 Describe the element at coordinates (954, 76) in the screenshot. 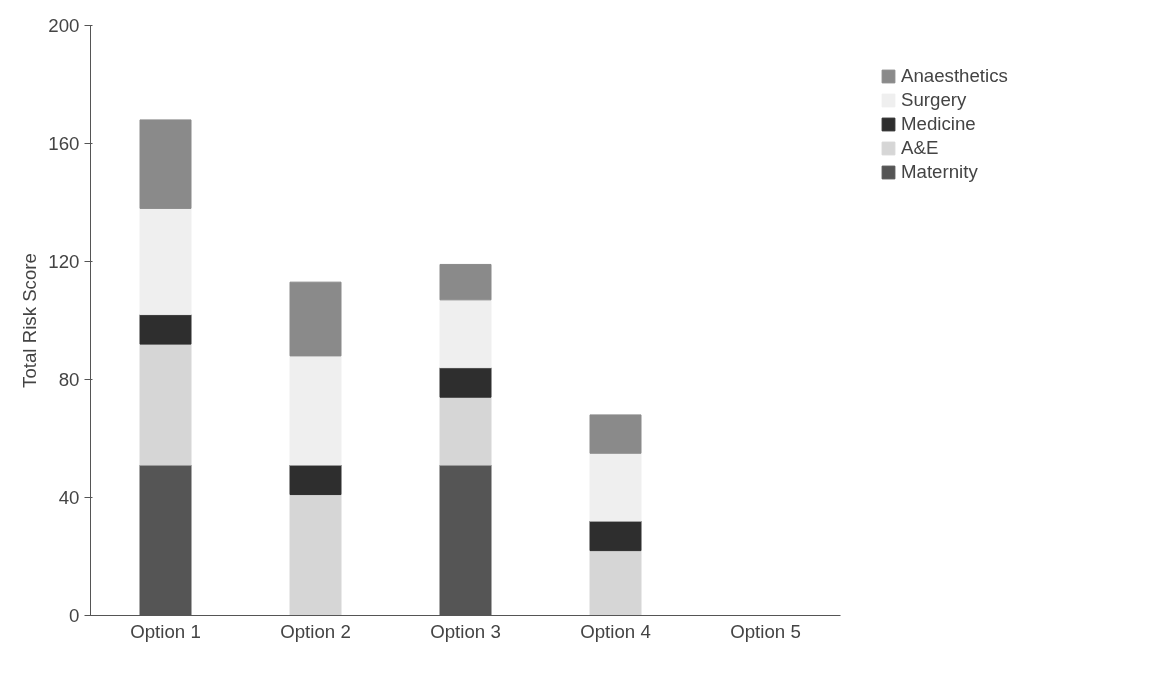

I see `legend-label: Anaesthetics` at that location.